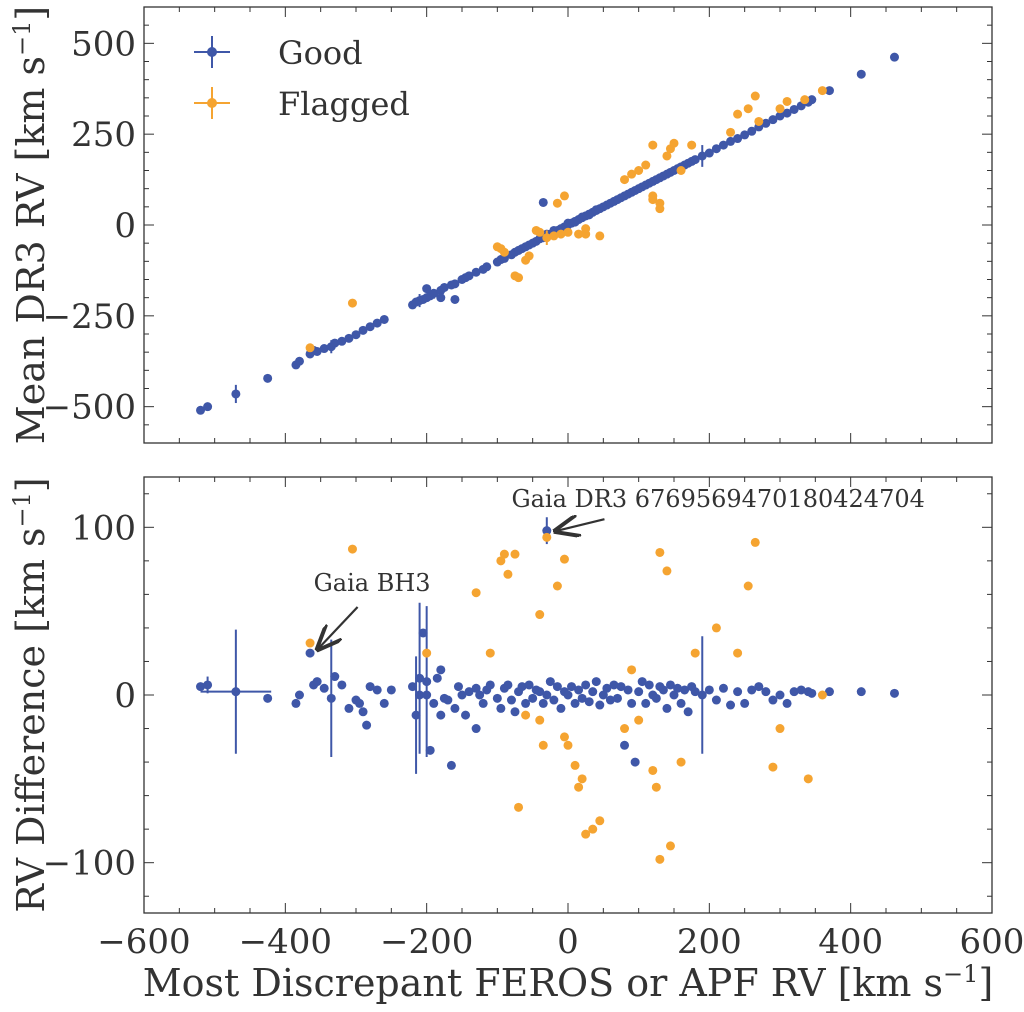  I want to click on y-tick-label: 500, so click(103, 44).